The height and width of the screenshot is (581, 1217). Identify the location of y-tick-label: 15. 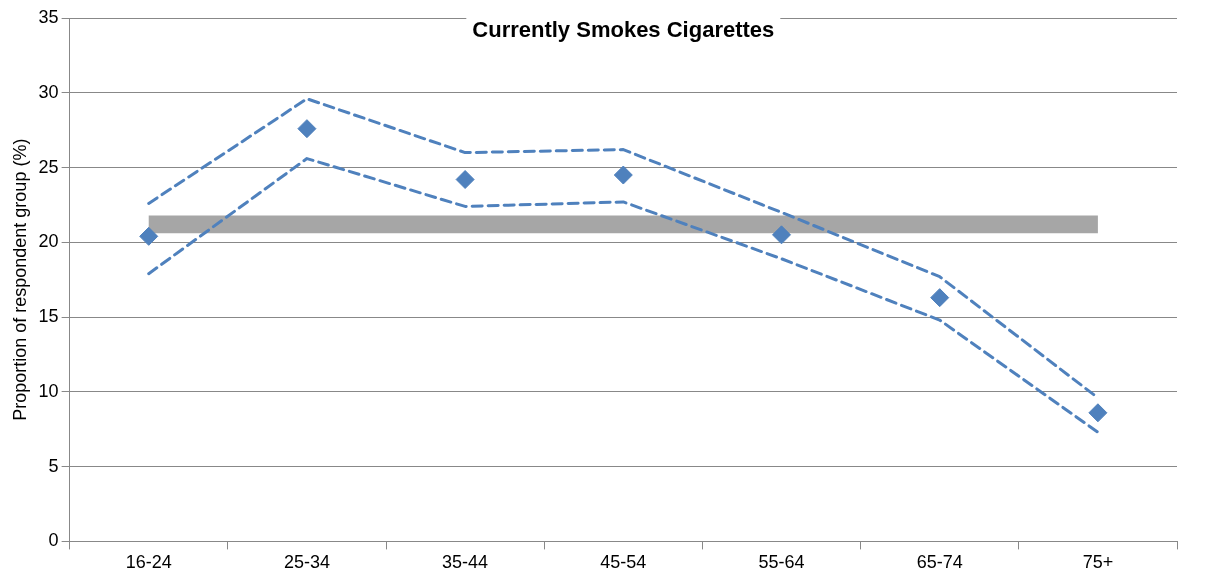
(48, 316).